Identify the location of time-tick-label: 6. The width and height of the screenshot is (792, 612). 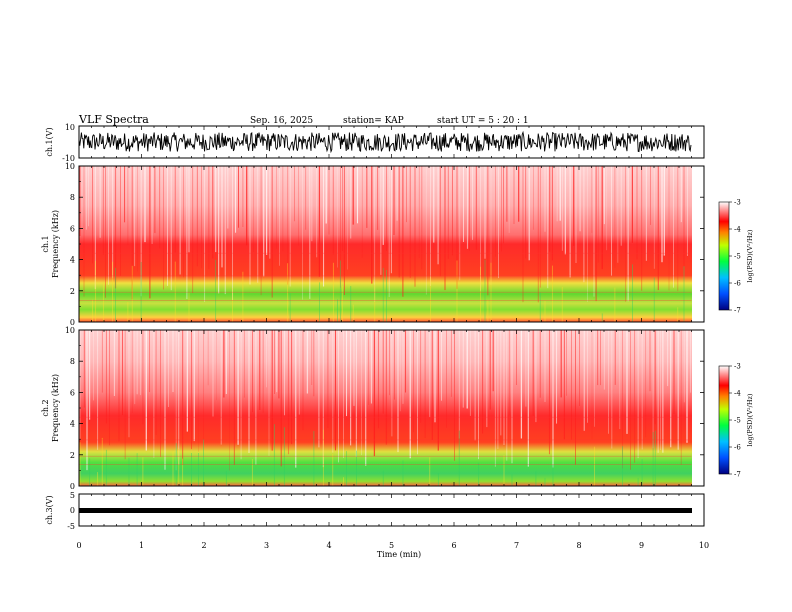
(453, 545).